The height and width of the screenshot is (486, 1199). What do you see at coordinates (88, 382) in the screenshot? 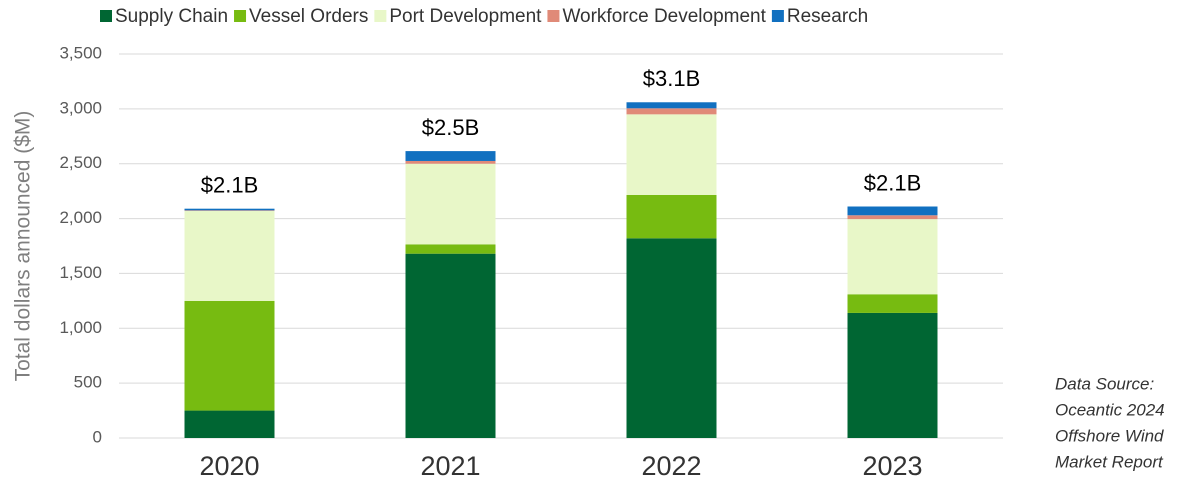
I see `y-tick-label: 500` at bounding box center [88, 382].